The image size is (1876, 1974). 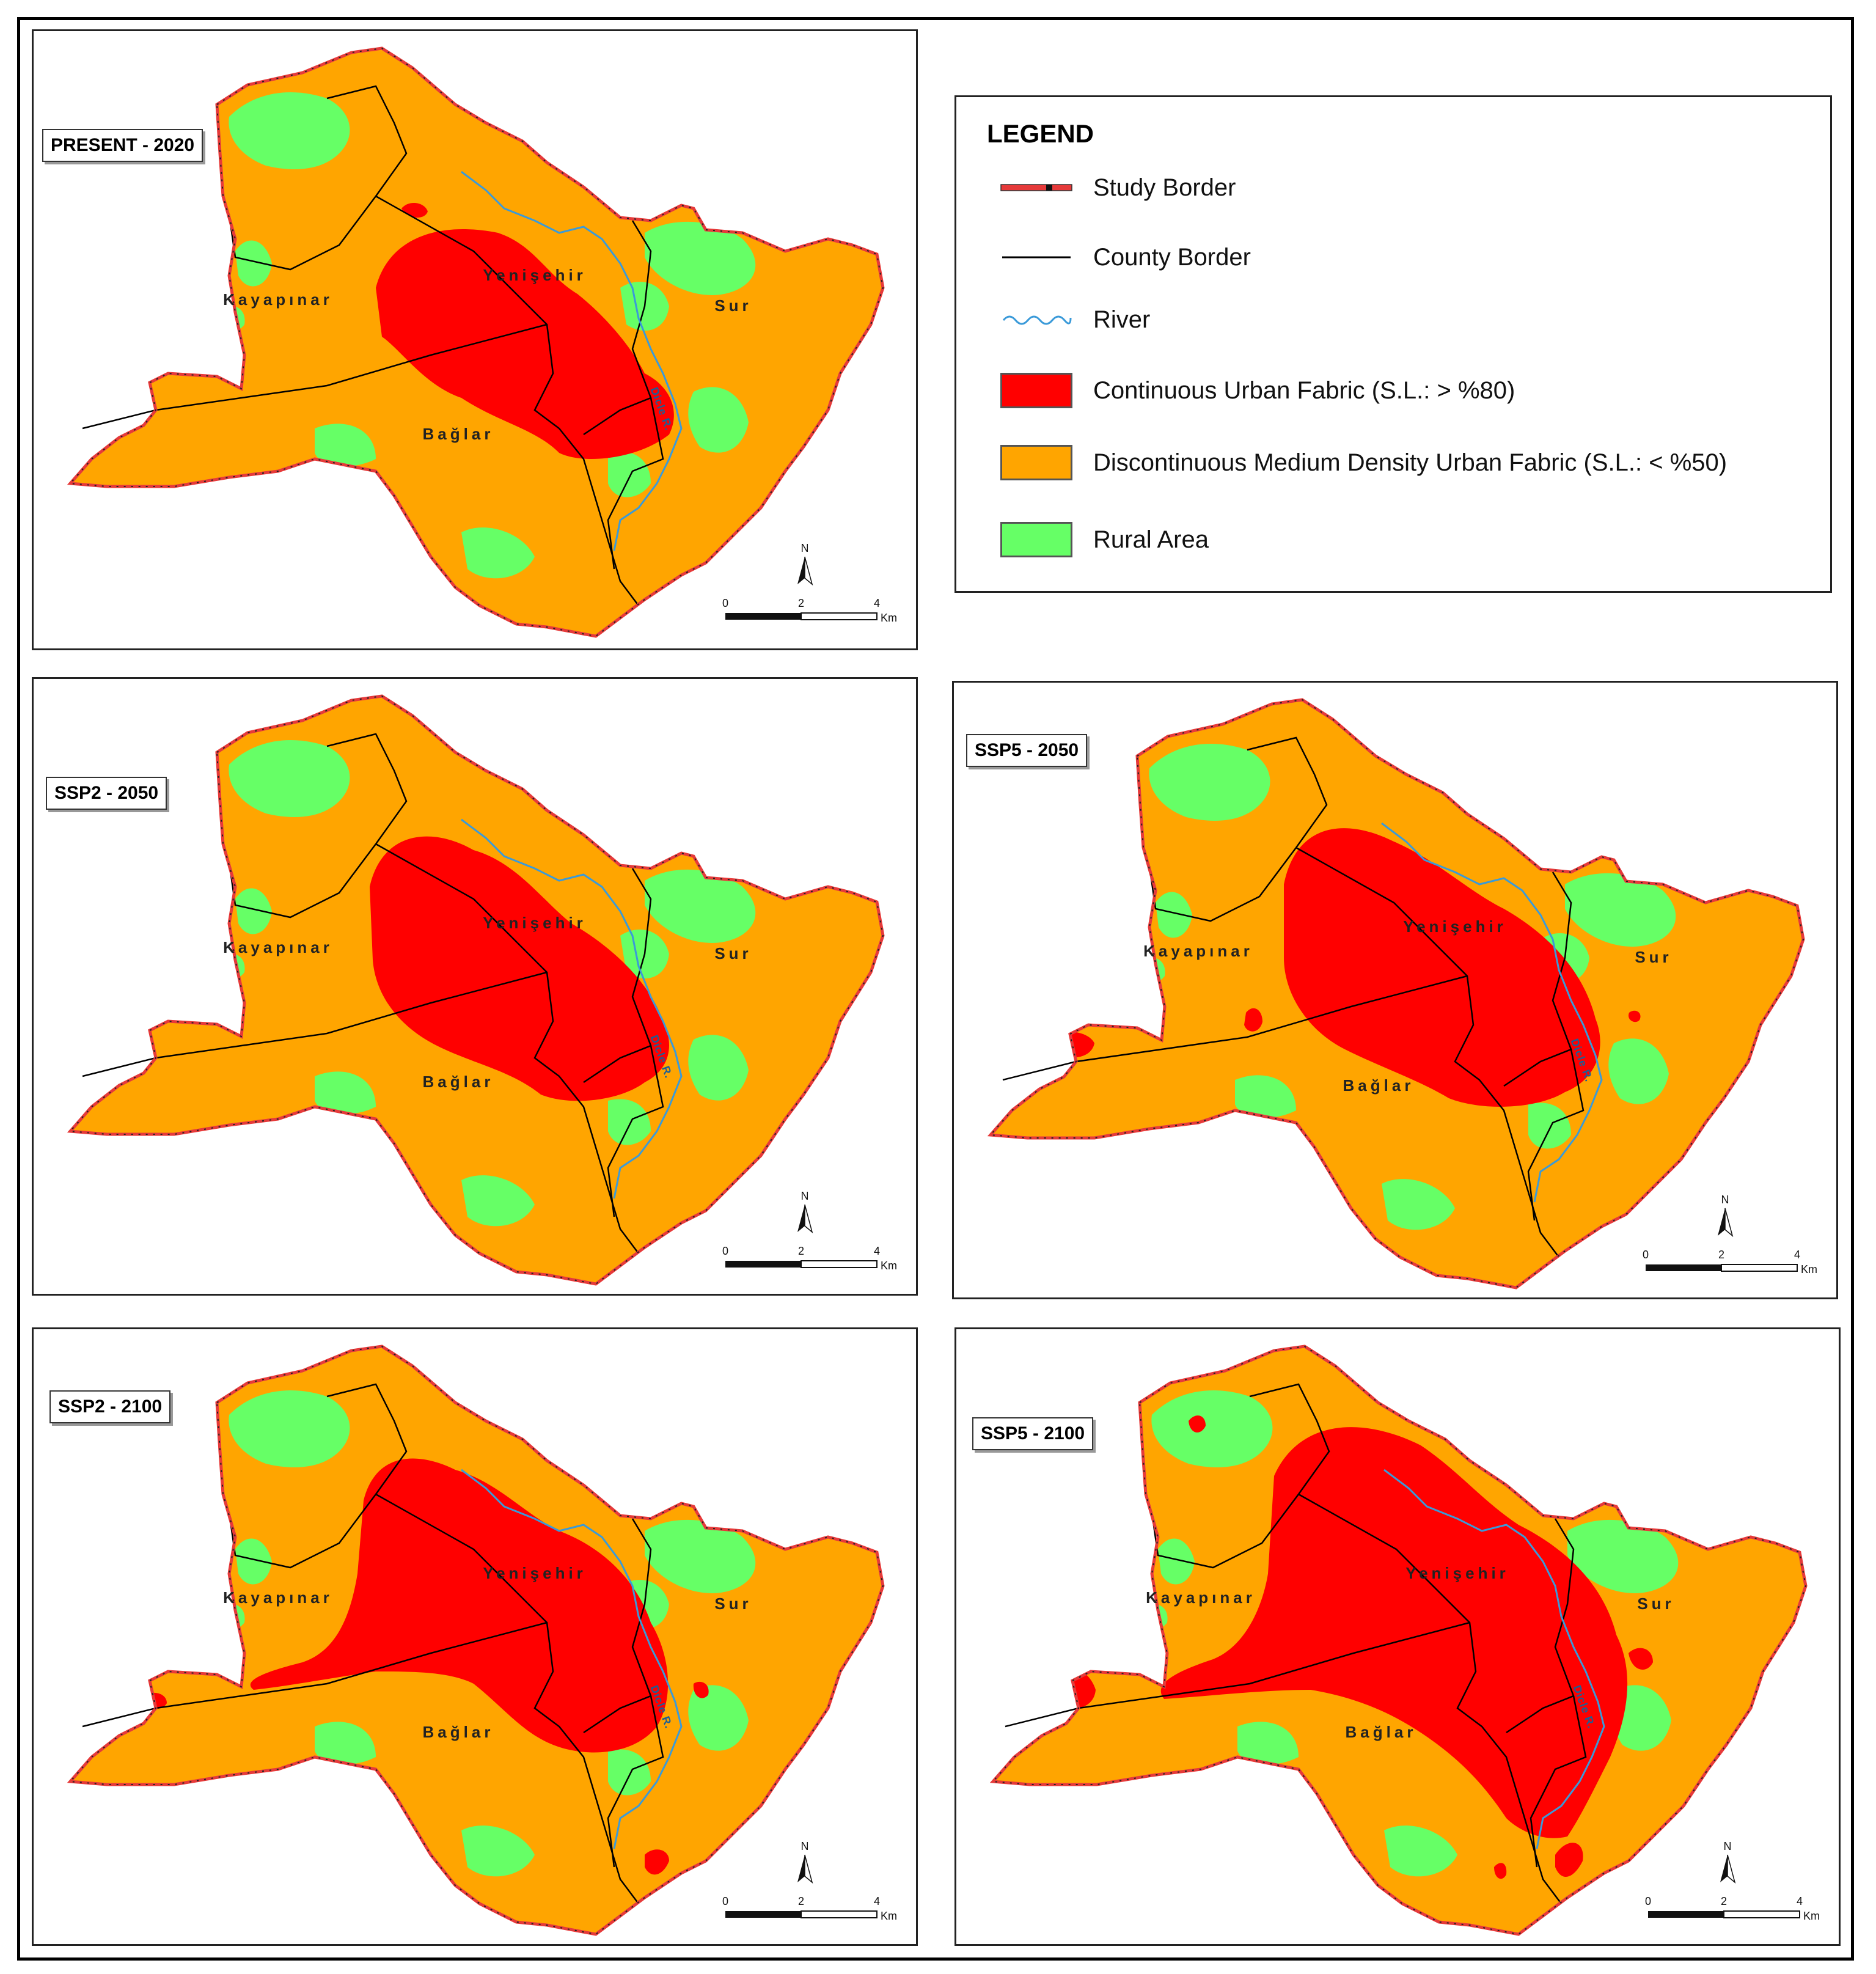 What do you see at coordinates (889, 1916) in the screenshot?
I see `scale-unit-label: Km` at bounding box center [889, 1916].